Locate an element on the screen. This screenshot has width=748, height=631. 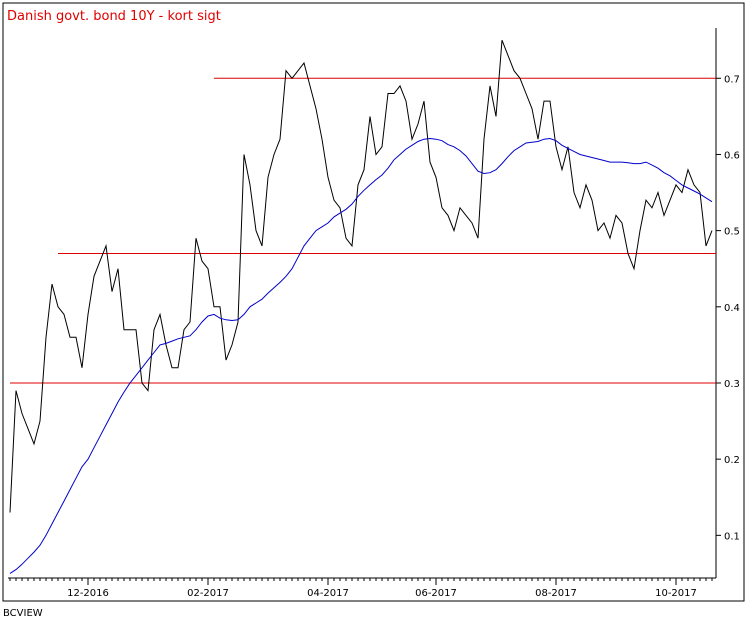
source: BCVIEW is located at coordinates (23, 613).